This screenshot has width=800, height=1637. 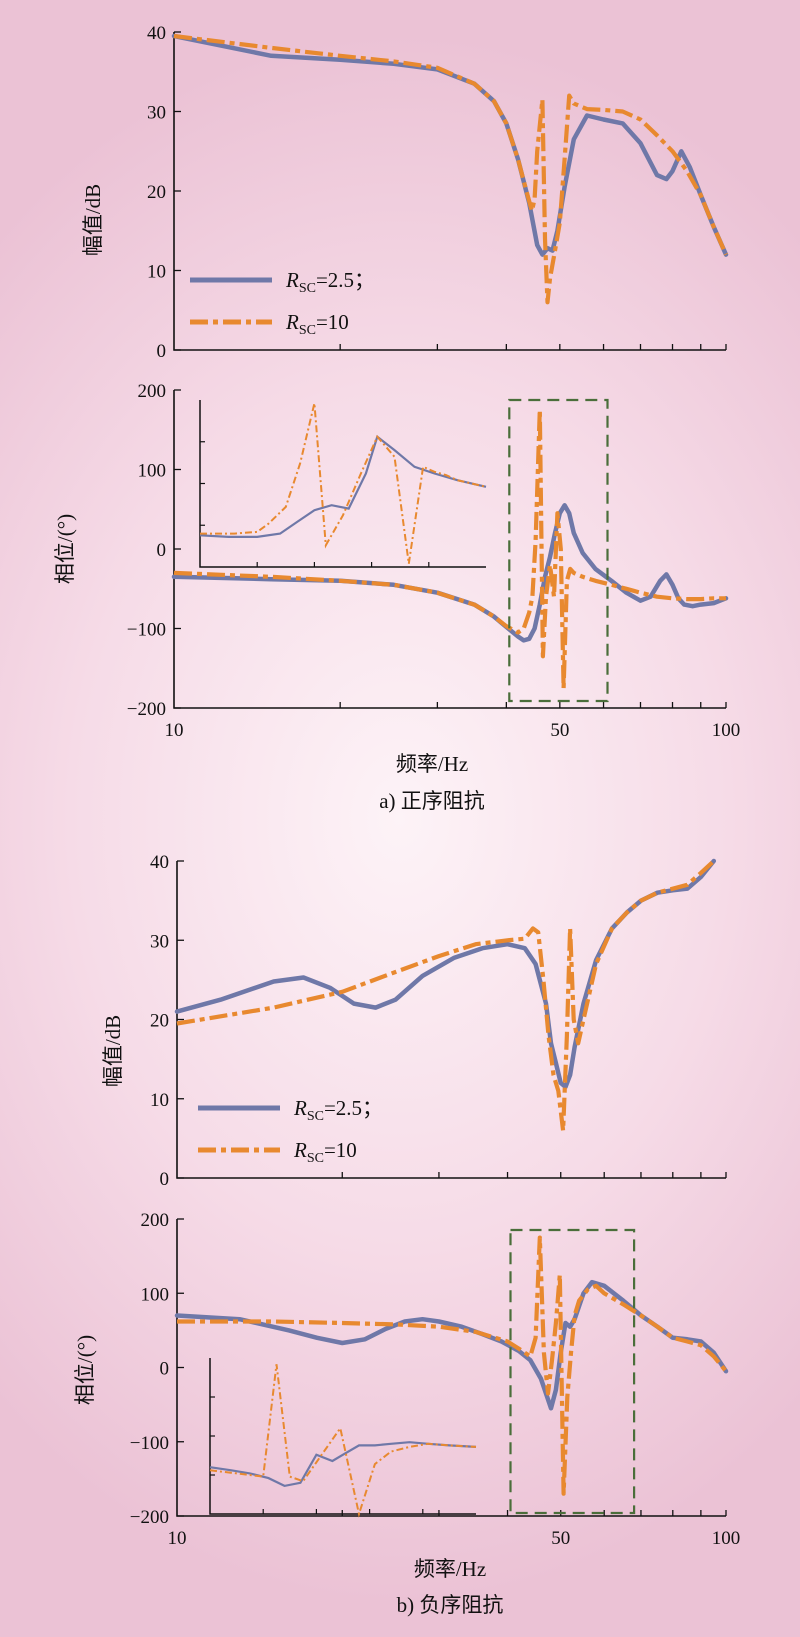 What do you see at coordinates (450, 1605) in the screenshot?
I see `caption-b: b) 负序阻抗` at bounding box center [450, 1605].